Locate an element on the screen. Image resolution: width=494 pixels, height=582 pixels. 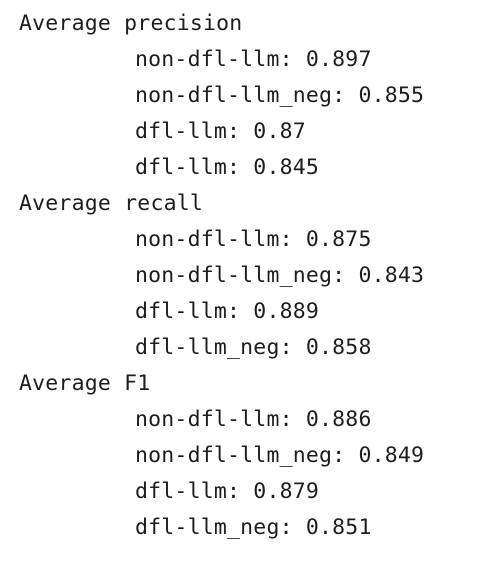
metric-line: dfl-llm: 0.845 is located at coordinates (227, 167).